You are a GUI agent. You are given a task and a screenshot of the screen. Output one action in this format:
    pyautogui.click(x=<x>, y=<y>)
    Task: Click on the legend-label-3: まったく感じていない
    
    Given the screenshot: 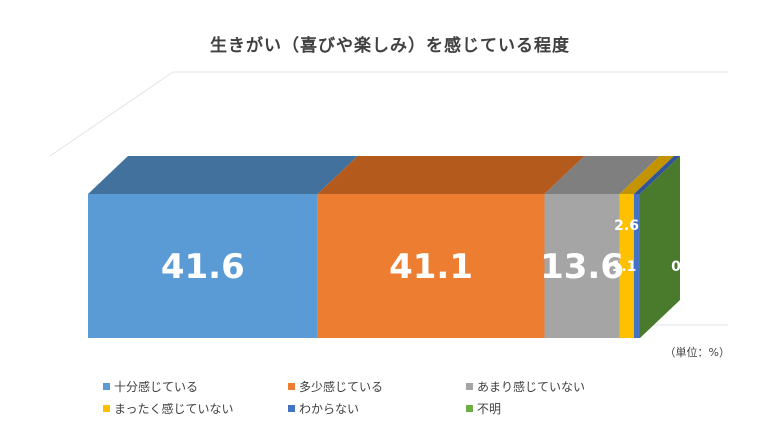 What is the action you would take?
    pyautogui.click(x=174, y=408)
    